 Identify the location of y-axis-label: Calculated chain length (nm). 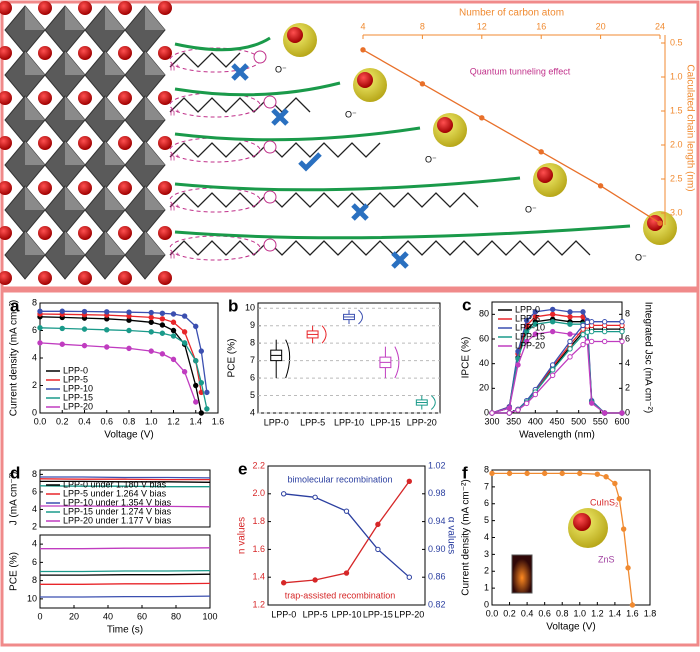
(689, 127).